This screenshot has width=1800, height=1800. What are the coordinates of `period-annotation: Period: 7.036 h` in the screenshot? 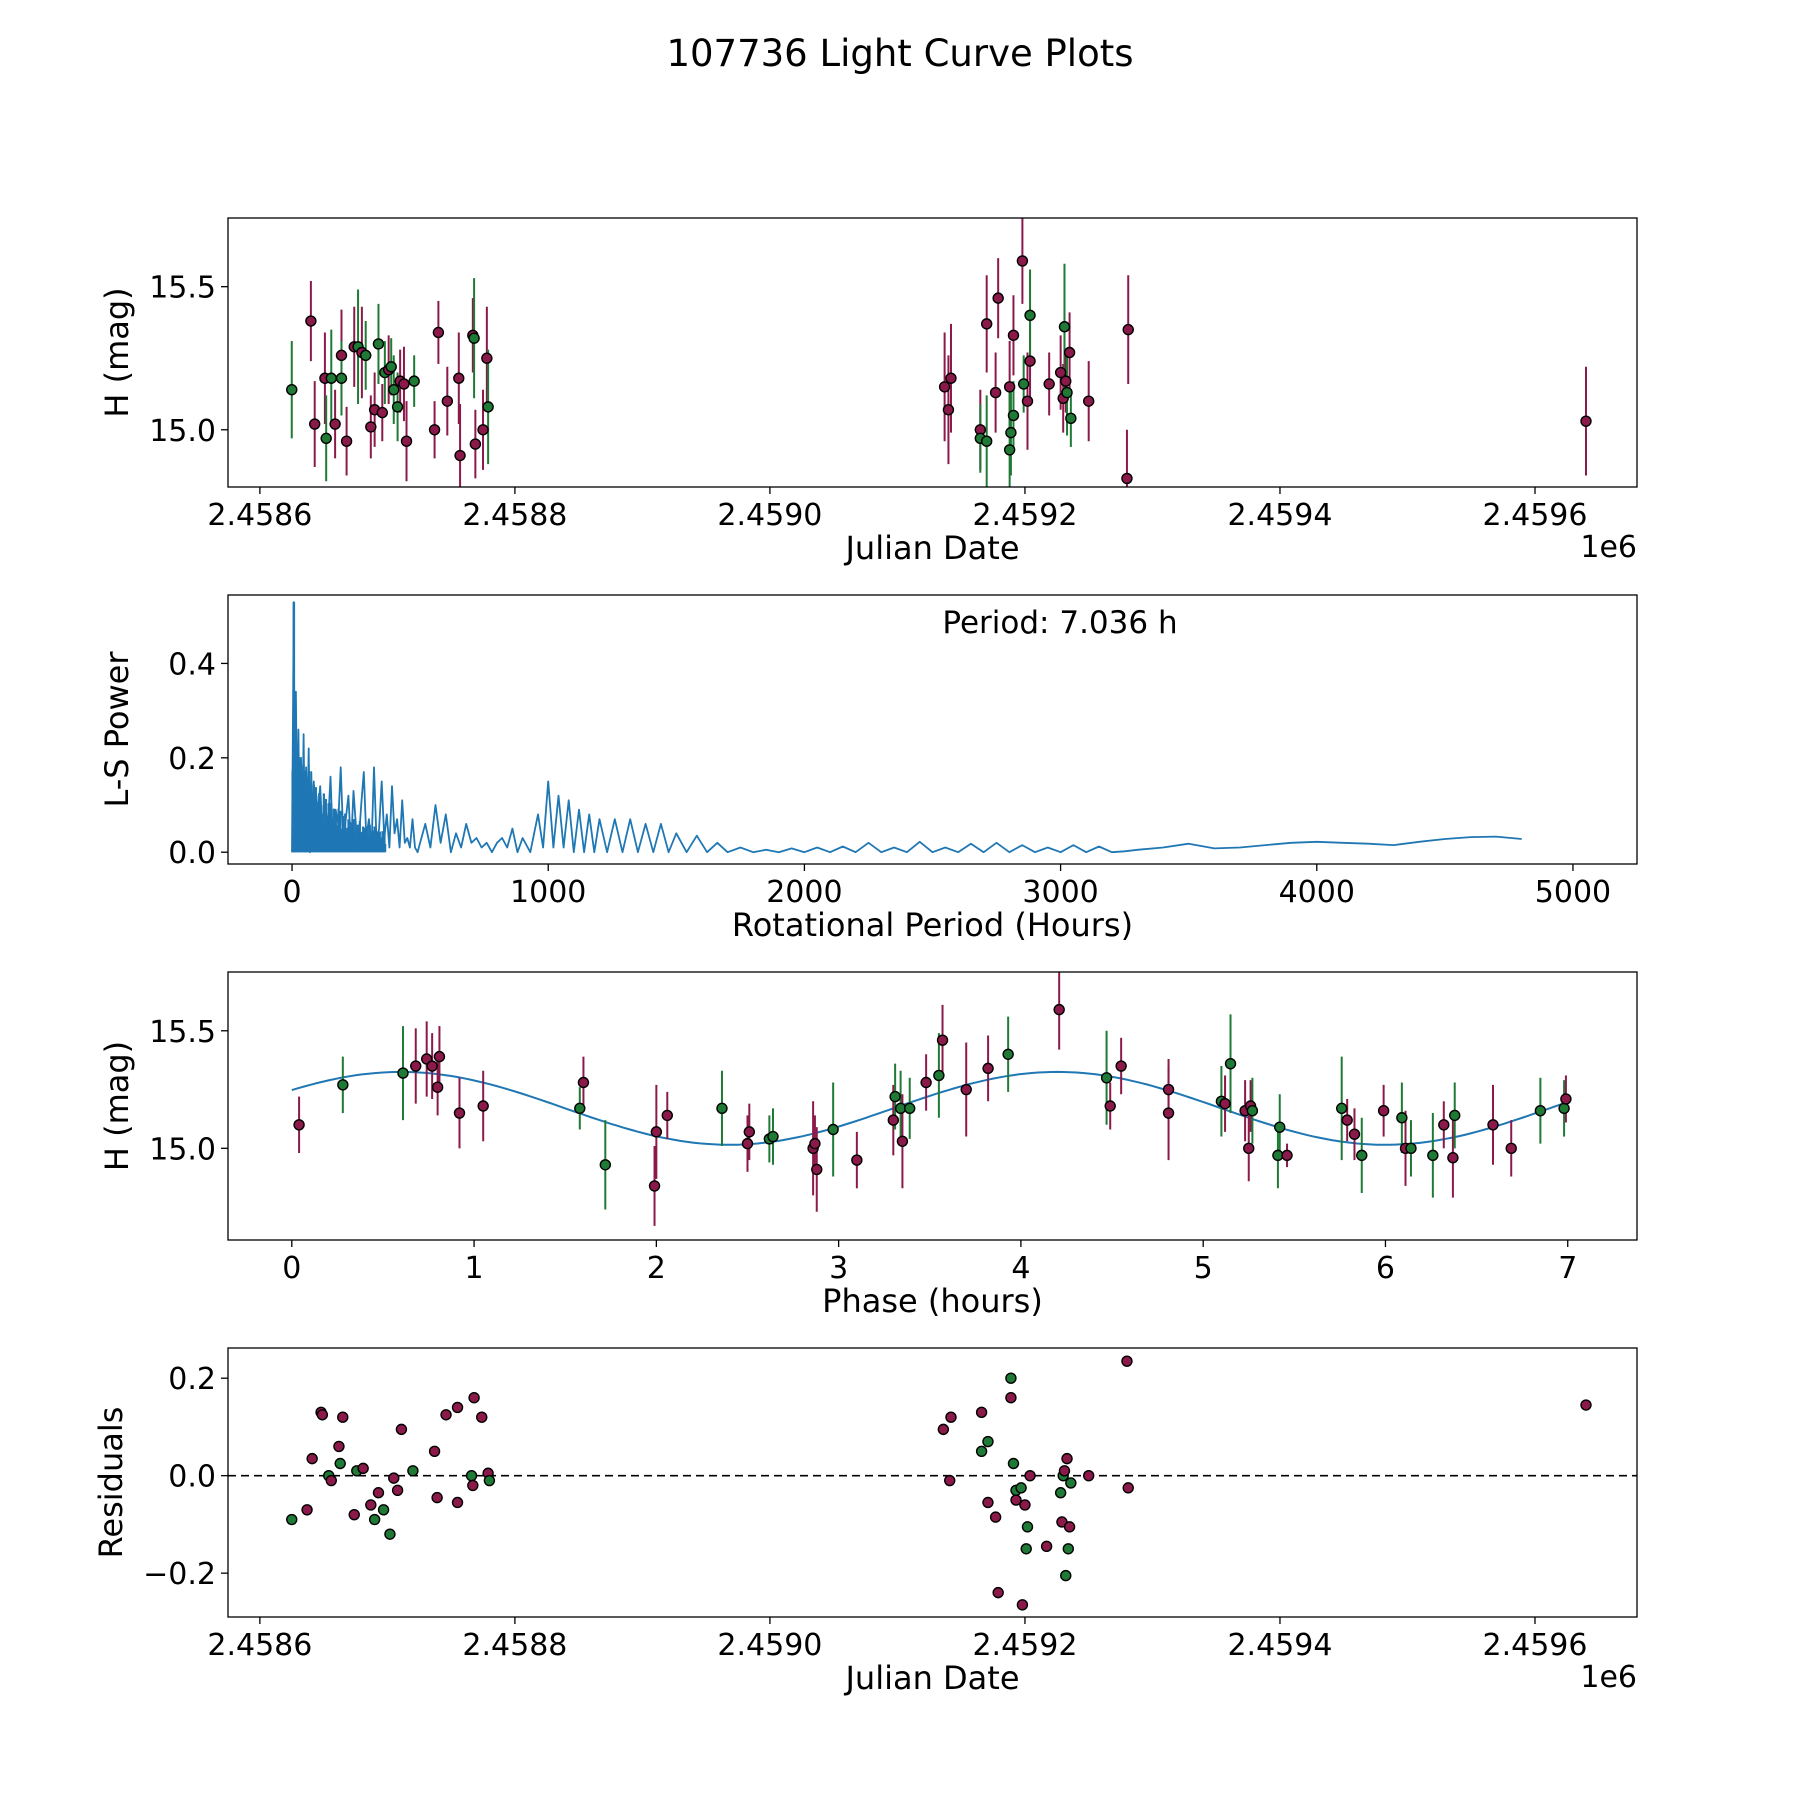 It's located at (1059, 623).